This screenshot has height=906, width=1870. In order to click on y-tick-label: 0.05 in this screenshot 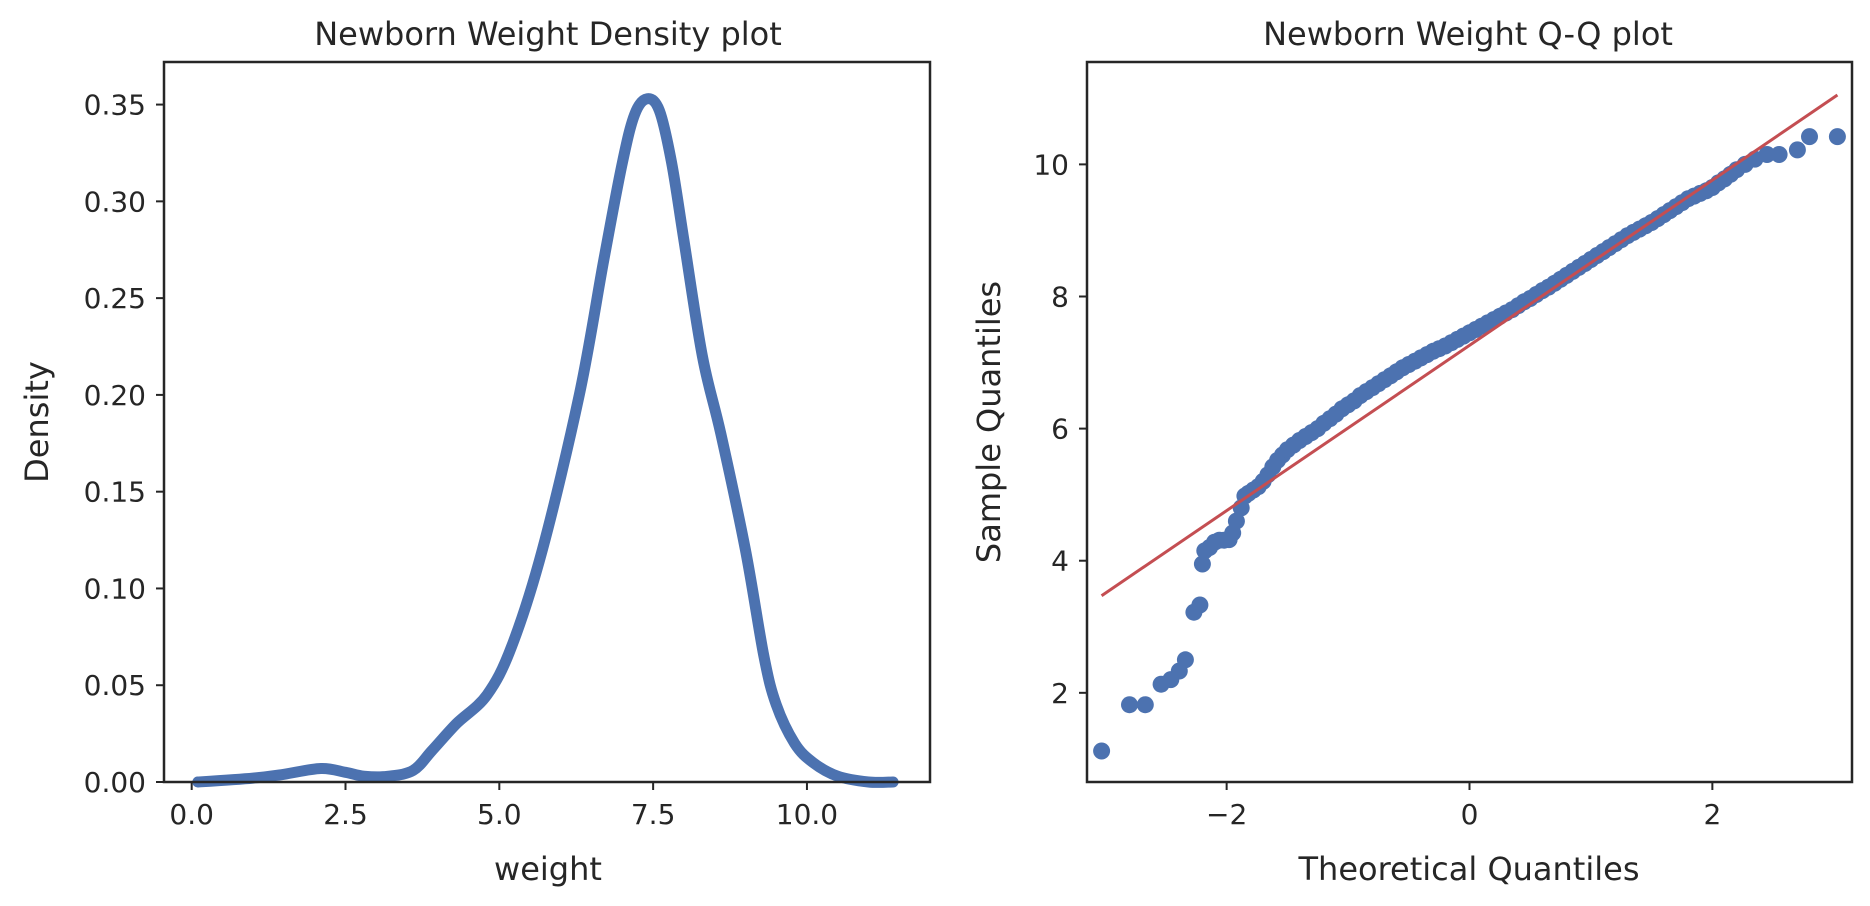, I will do `click(115, 685)`.